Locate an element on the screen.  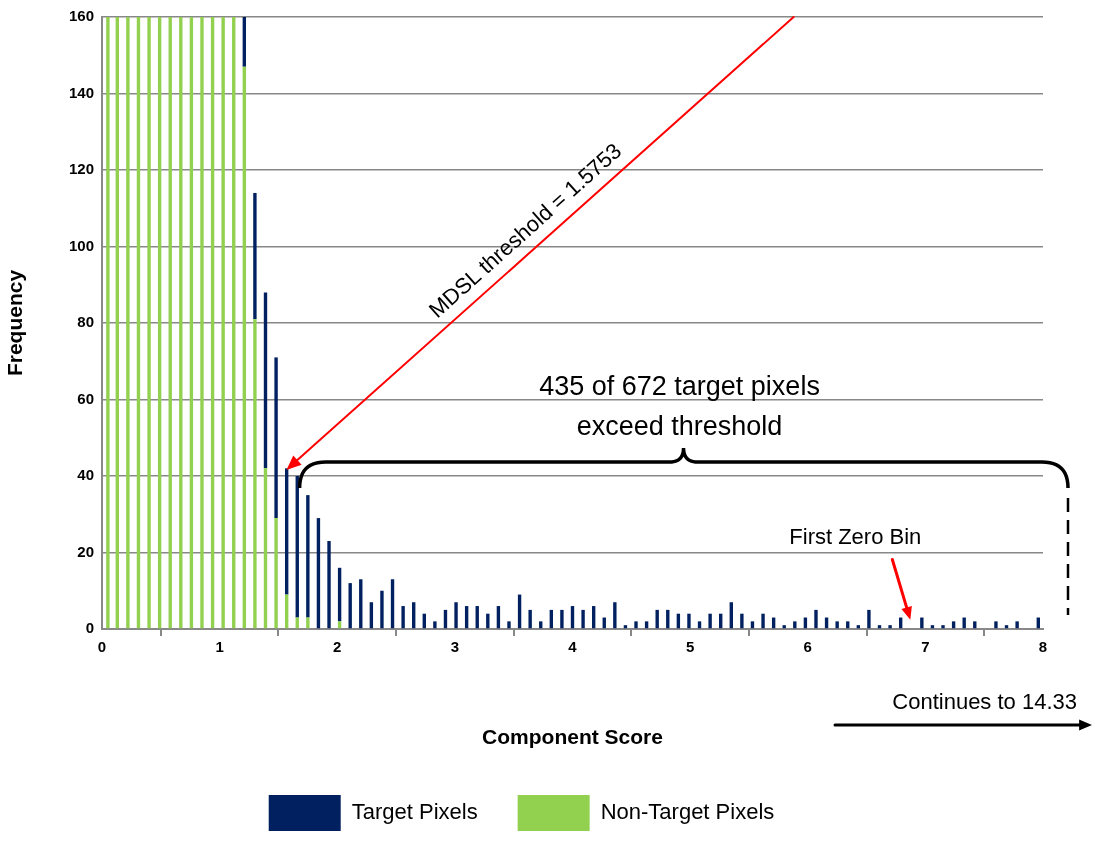
y-tick-label: 60 is located at coordinates (85, 398).